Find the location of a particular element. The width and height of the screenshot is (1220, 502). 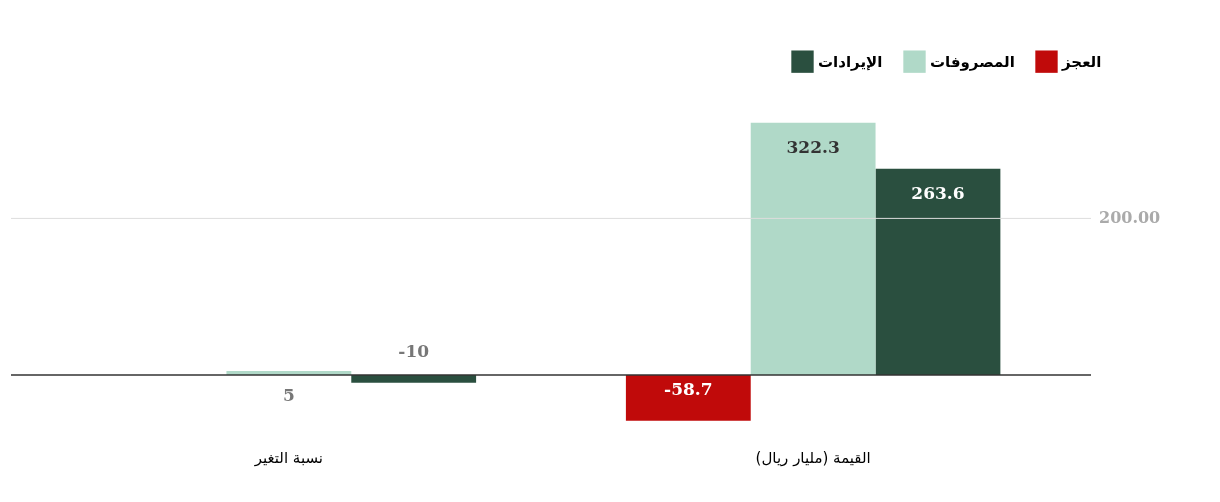

ref-line-label: 200.00 is located at coordinates (1130, 218).